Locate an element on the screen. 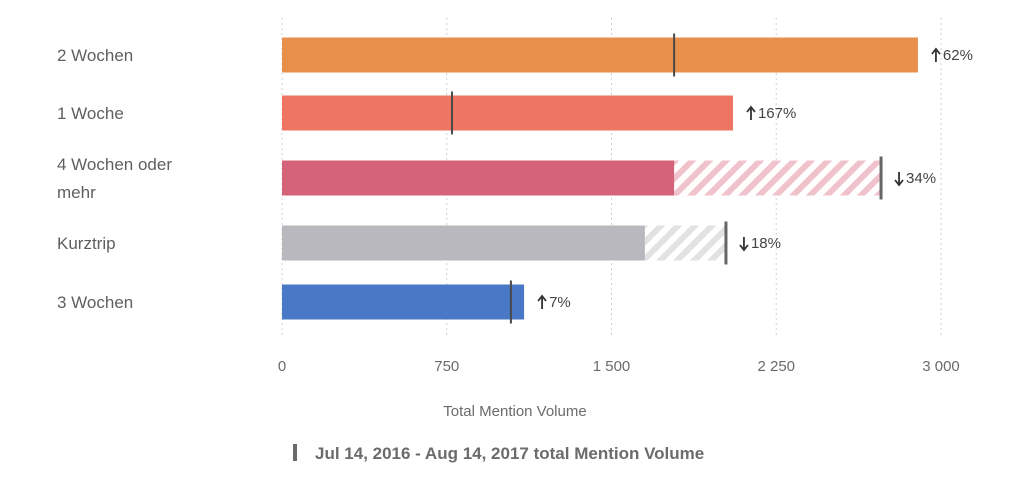  bar-row: 167% is located at coordinates (539, 113).